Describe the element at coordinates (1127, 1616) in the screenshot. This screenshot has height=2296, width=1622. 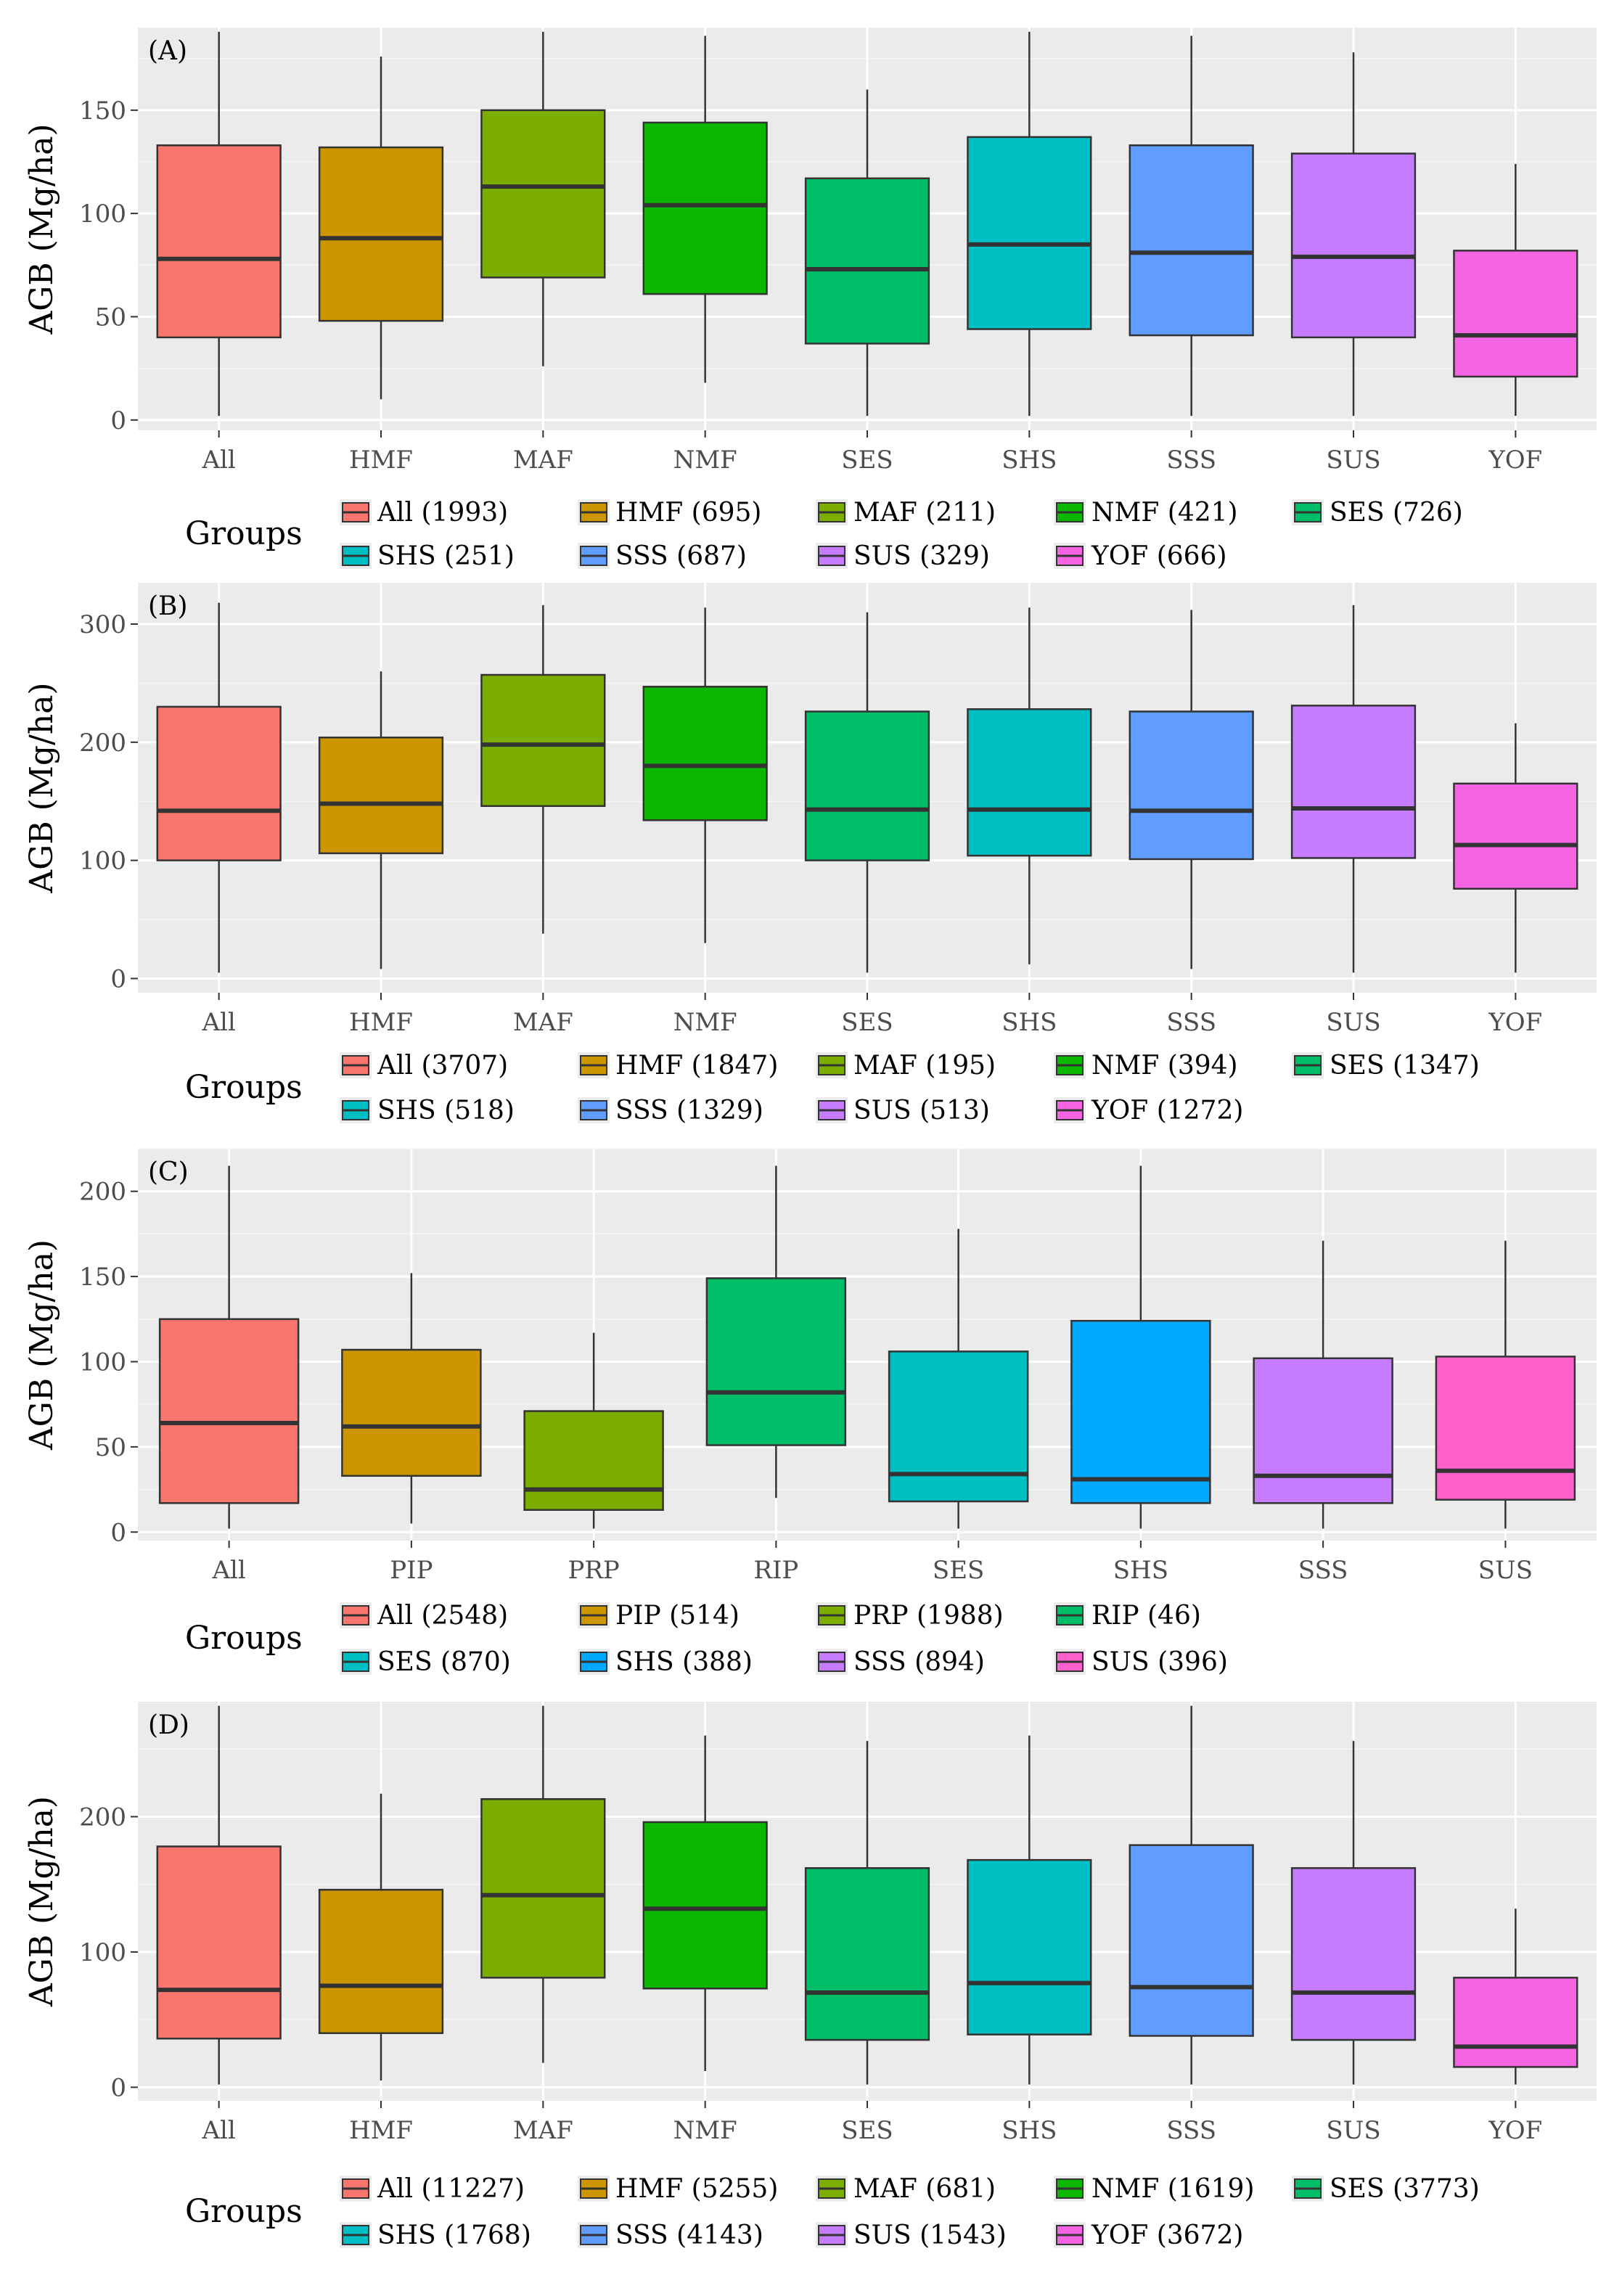
I see `legend-item: RIP (46)` at that location.